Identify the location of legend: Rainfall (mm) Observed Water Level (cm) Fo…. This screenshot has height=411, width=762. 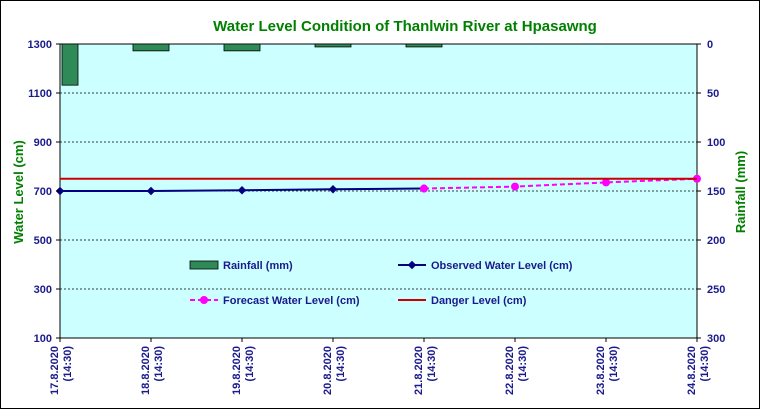
(381, 283).